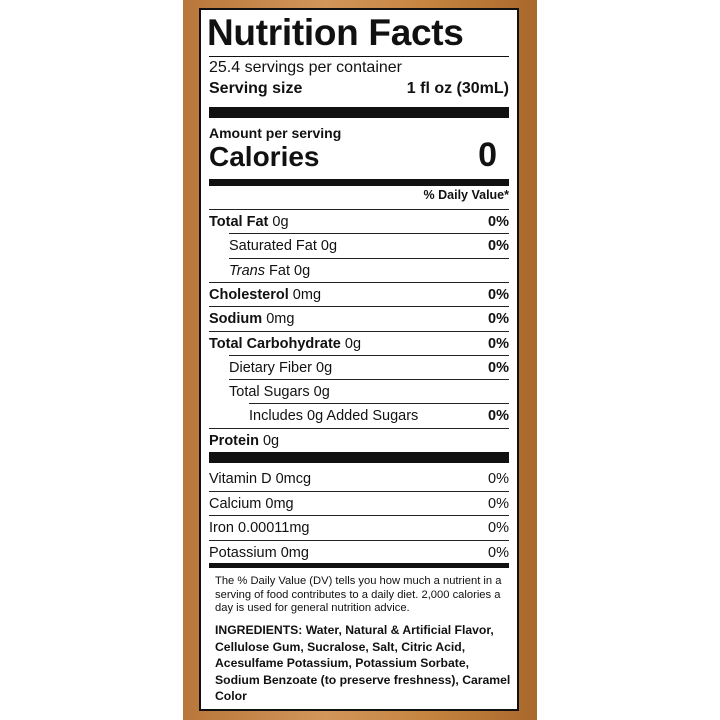 The width and height of the screenshot is (720, 720). What do you see at coordinates (234, 440) in the screenshot?
I see `nutrient-name: Protein` at bounding box center [234, 440].